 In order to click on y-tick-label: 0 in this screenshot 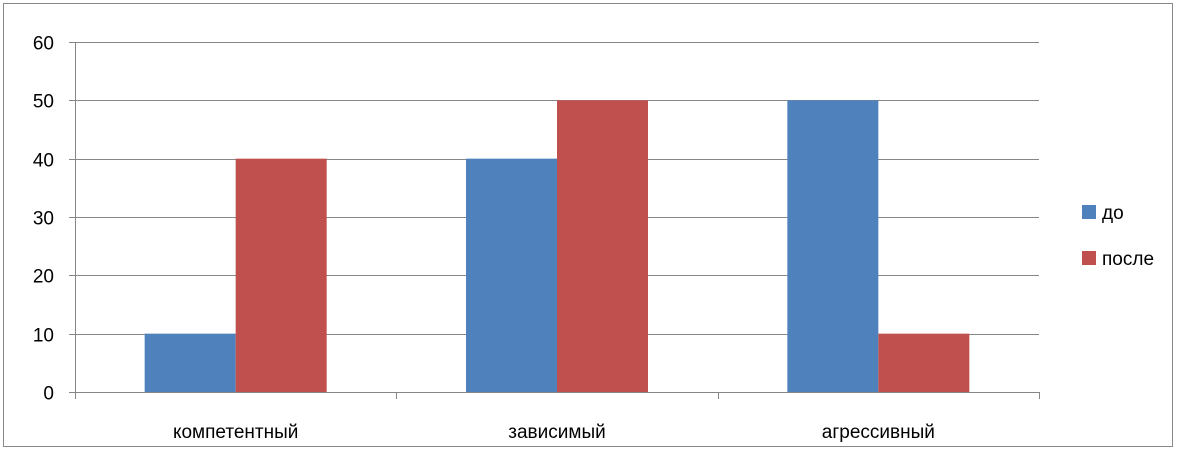, I will do `click(48, 394)`.